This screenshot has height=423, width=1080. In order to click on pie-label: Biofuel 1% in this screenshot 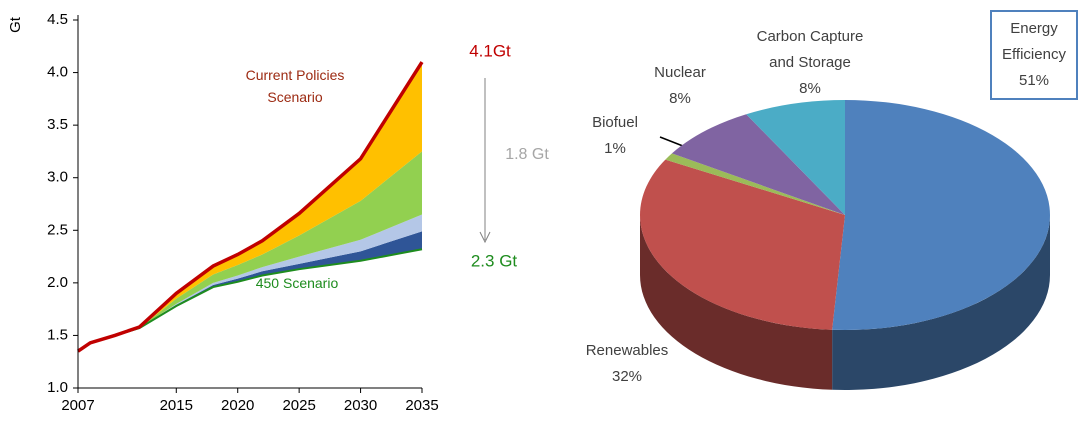, I will do `click(615, 136)`.